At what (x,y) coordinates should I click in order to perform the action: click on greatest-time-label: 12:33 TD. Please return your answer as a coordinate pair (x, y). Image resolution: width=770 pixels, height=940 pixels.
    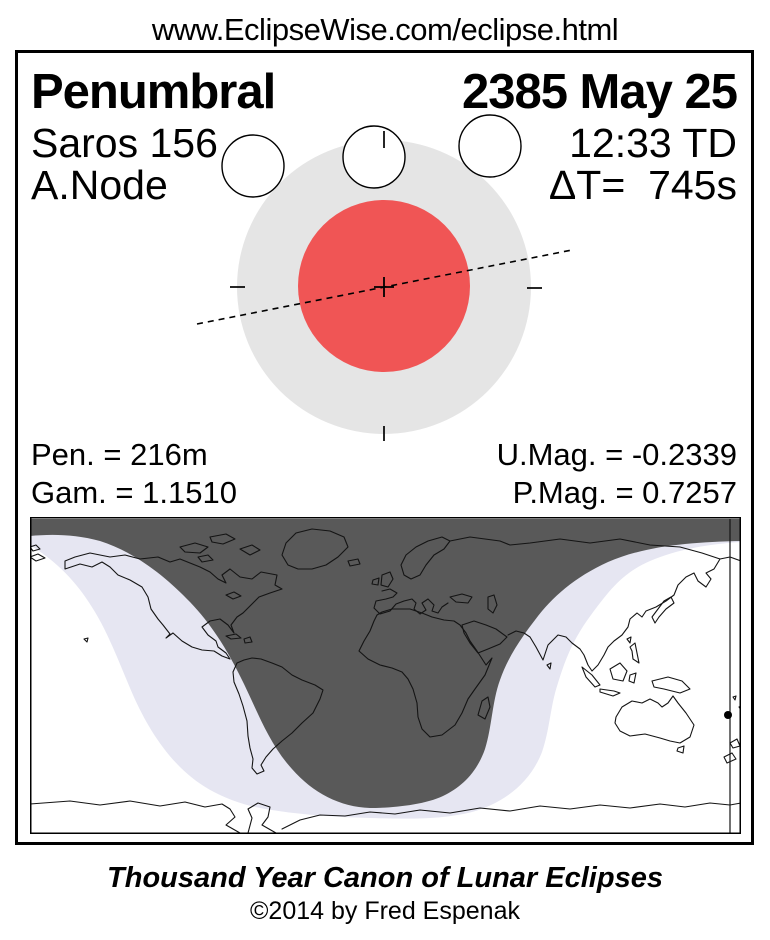
    Looking at the image, I should click on (653, 143).